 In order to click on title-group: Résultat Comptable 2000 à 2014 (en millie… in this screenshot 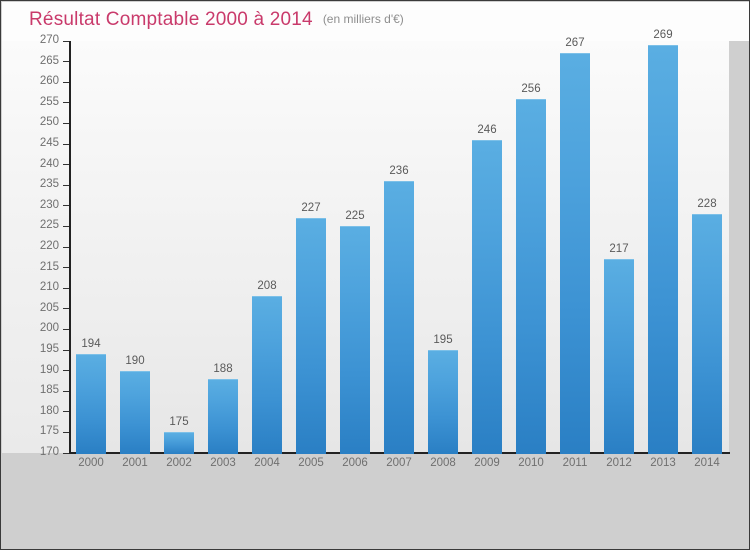, I will do `click(216, 20)`.